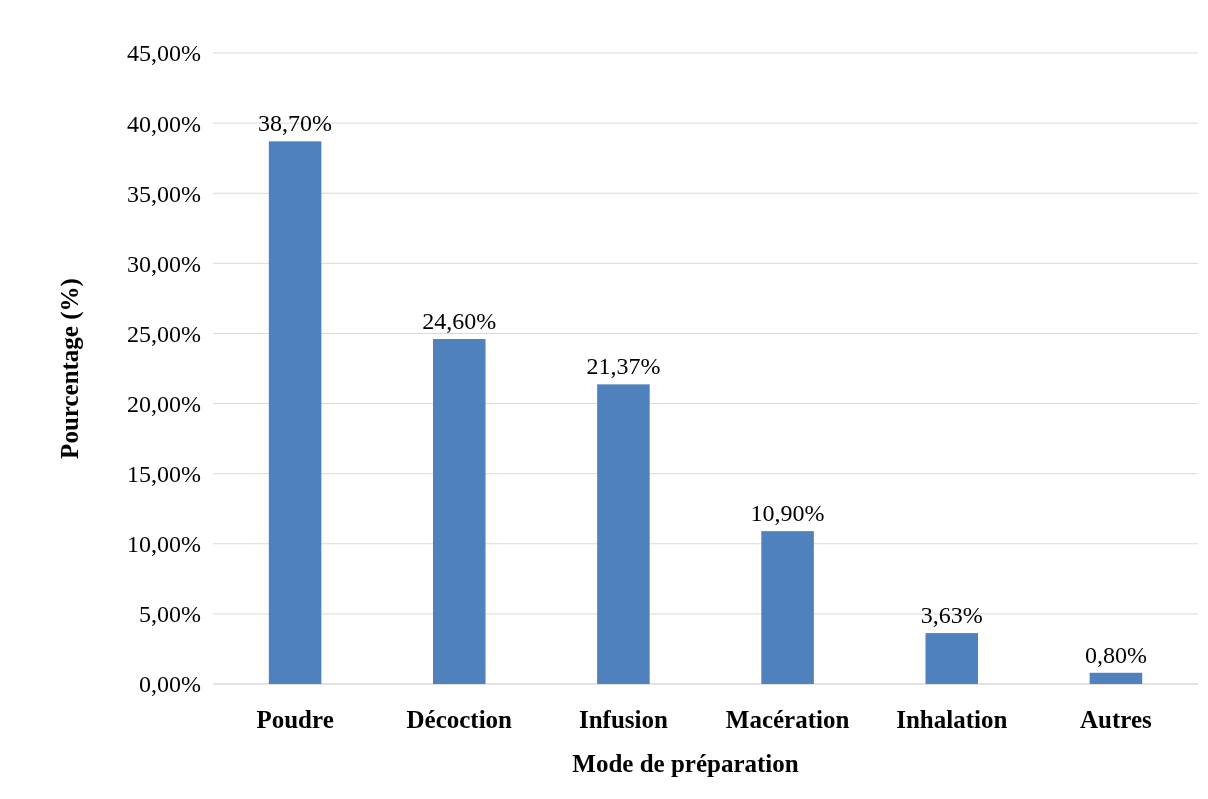 The width and height of the screenshot is (1208, 799). Describe the element at coordinates (164, 403) in the screenshot. I see `y-tick-label: 20,00%` at that location.